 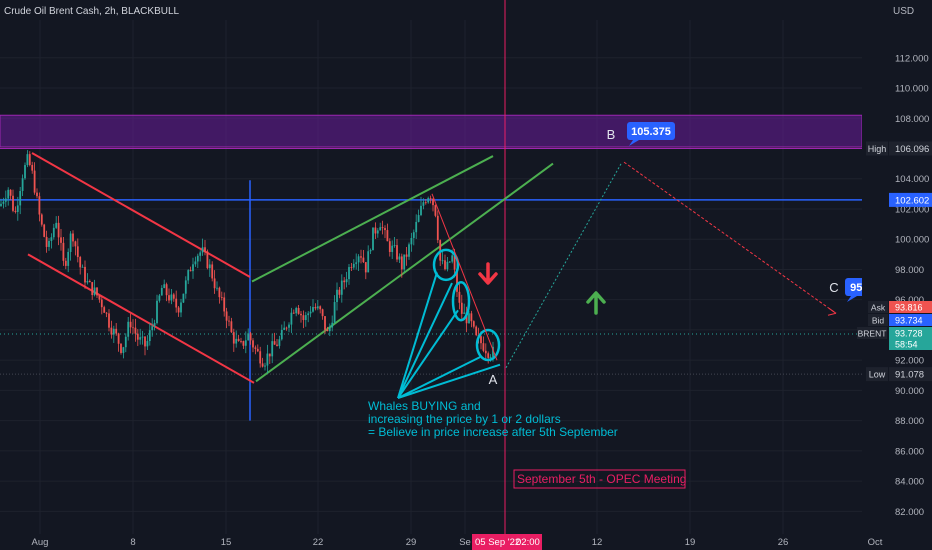 What do you see at coordinates (912, 179) in the screenshot?
I see `price-tick-label: 104.000` at bounding box center [912, 179].